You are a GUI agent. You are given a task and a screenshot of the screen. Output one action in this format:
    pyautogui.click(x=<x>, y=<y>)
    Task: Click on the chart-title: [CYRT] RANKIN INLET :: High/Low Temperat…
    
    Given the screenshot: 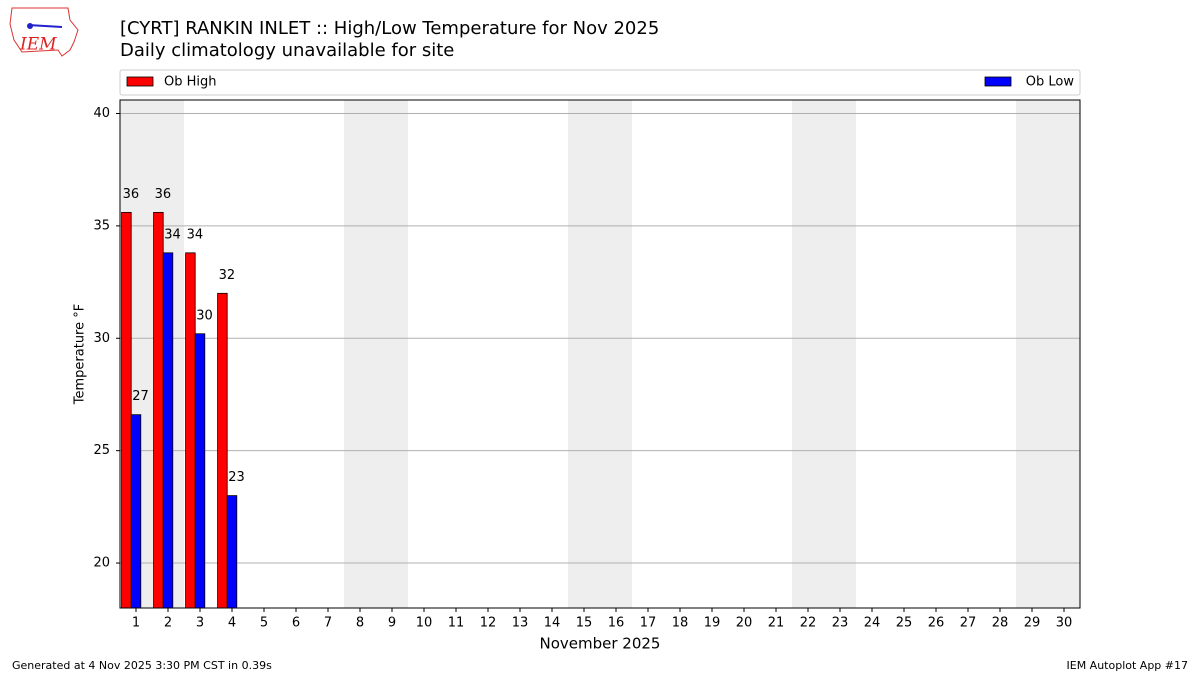 What is the action you would take?
    pyautogui.click(x=389, y=28)
    